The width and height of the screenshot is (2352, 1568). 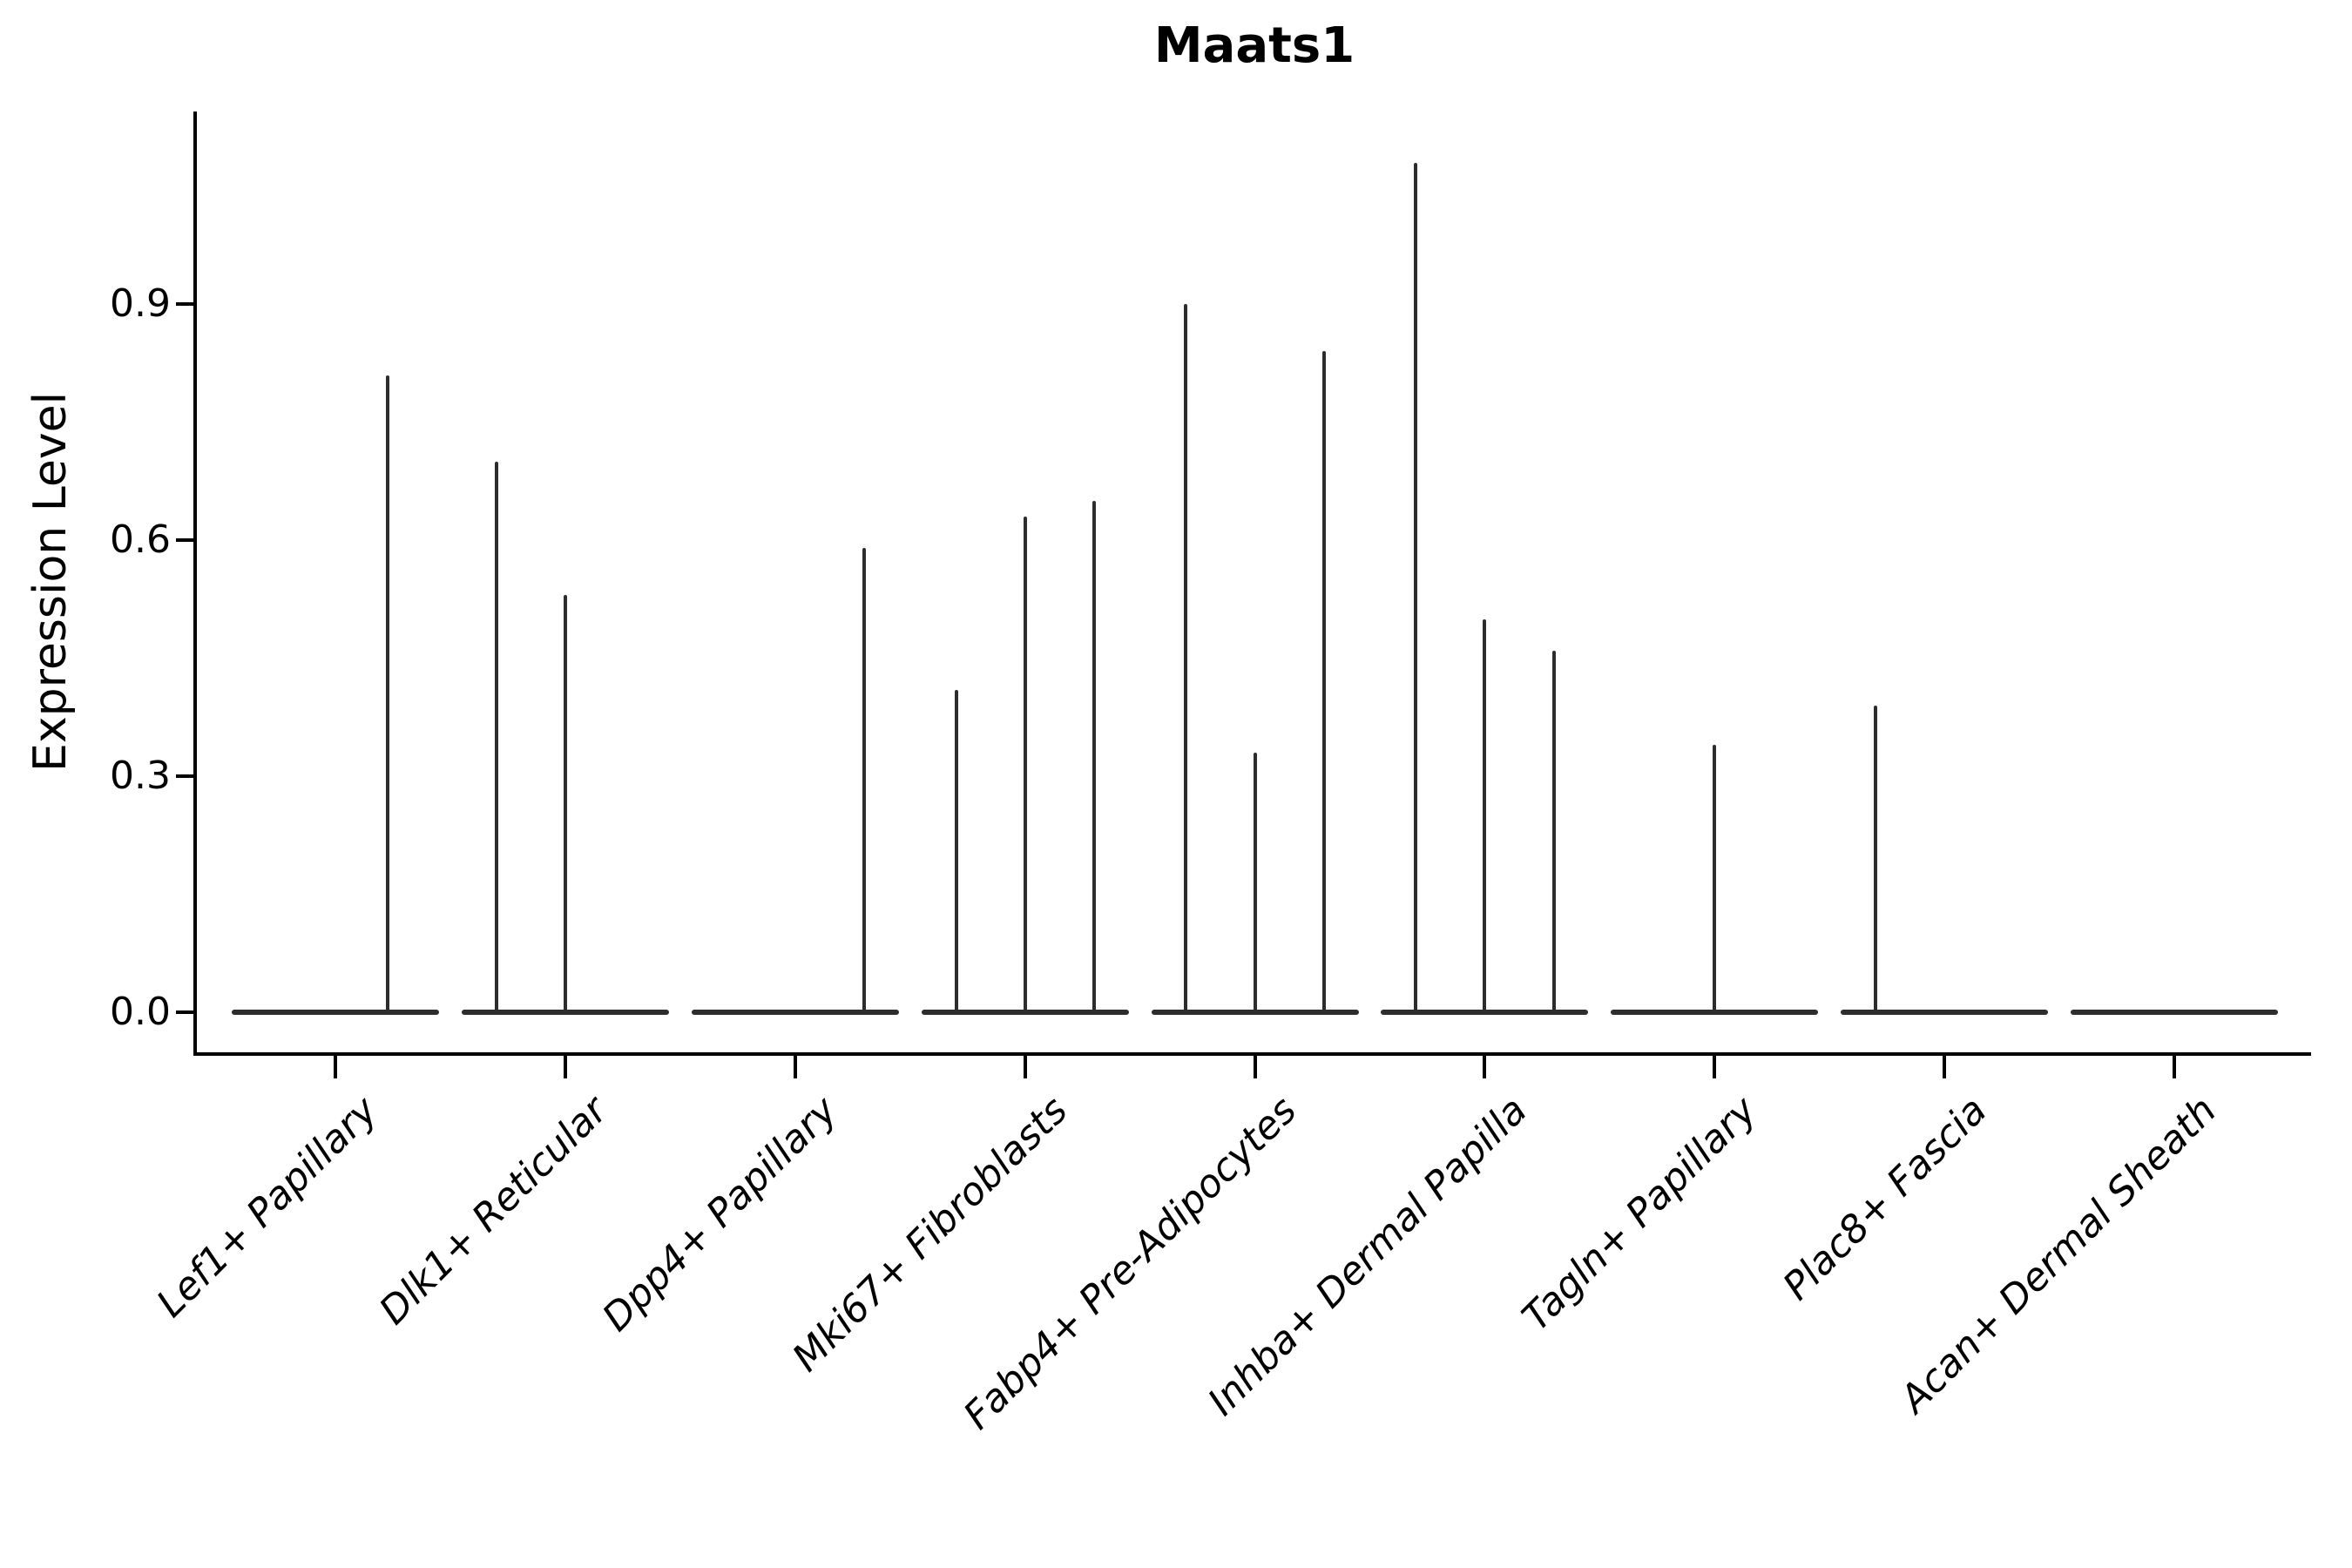 What do you see at coordinates (1639, 1214) in the screenshot?
I see `x-tick-label-7: Tagln+ Papillary` at bounding box center [1639, 1214].